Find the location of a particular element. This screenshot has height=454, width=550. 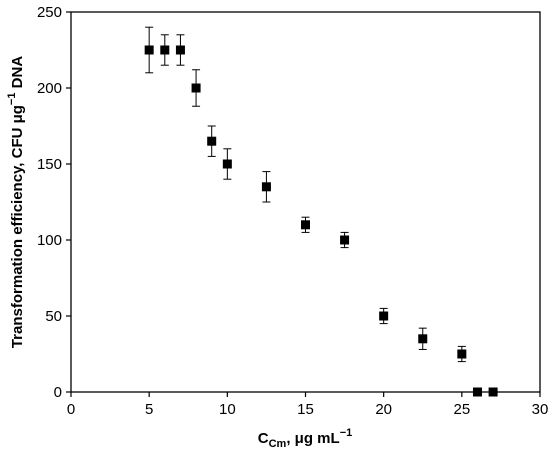

x-tick-label: 30 is located at coordinates (540, 409).